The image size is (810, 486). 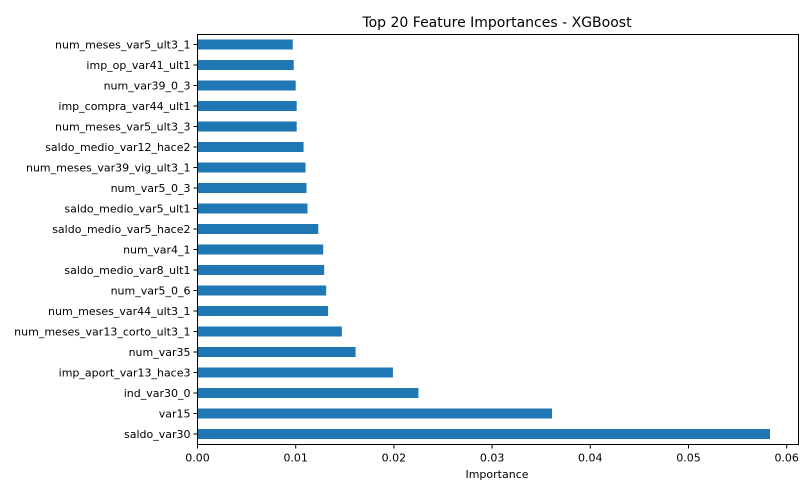 What do you see at coordinates (125, 373) in the screenshot?
I see `y-tick-label: imp_aport_var13_hace3` at bounding box center [125, 373].